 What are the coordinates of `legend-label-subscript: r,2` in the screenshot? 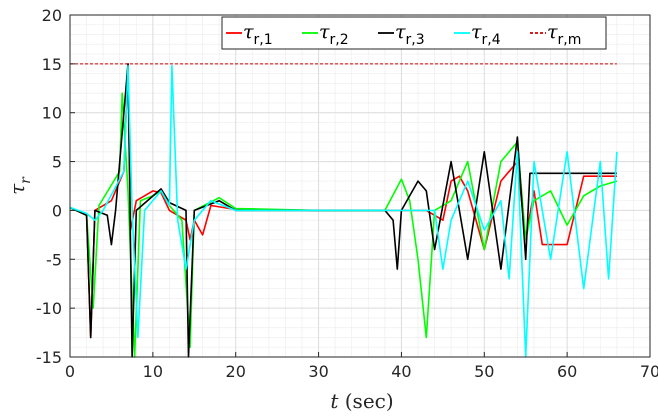 It's located at (339, 40).